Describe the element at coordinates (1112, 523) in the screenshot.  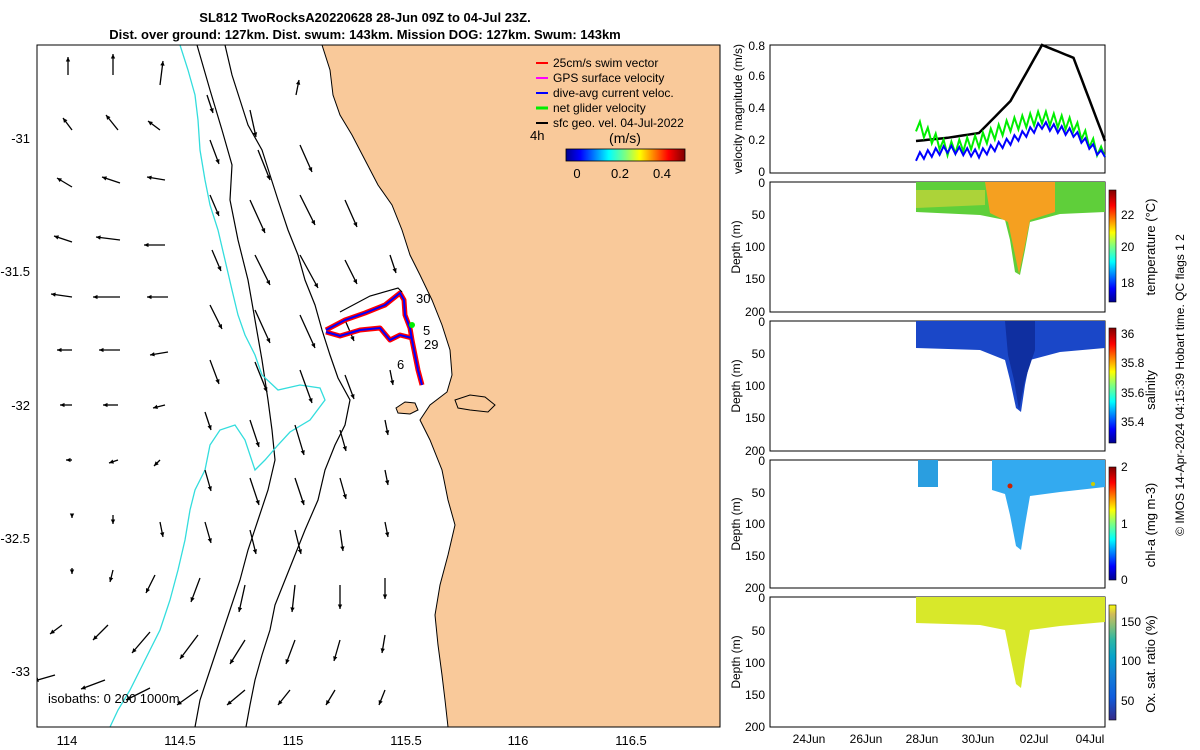
I see `chla-colorbar` at that location.